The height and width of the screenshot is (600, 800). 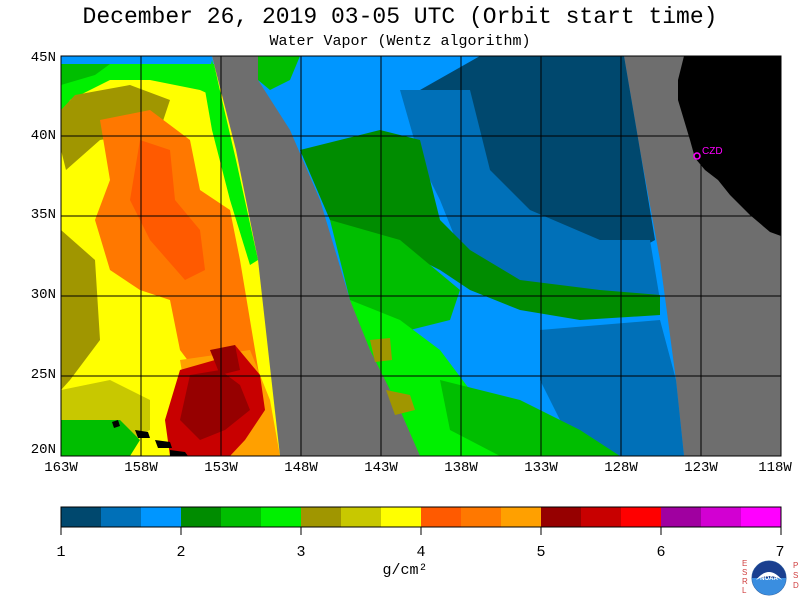 What do you see at coordinates (400, 41) in the screenshot?
I see `page-subtitle: Water Vapor (Wentz algorithm)` at bounding box center [400, 41].